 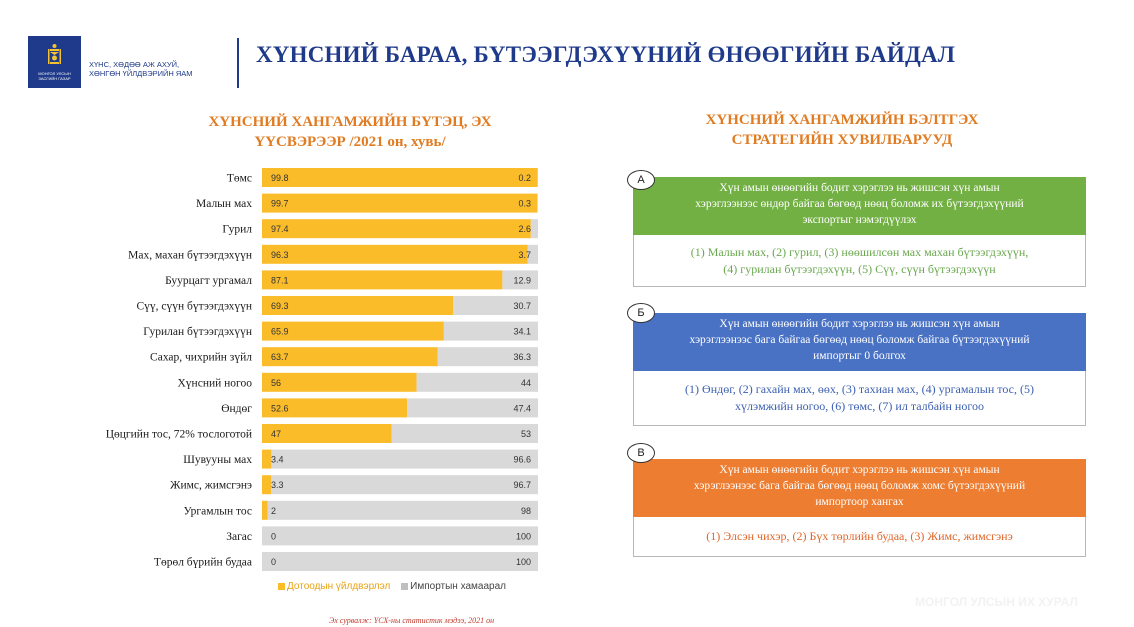 I want to click on strategy-b-banner-line: импортыг 0 болгох, so click(x=859, y=356).